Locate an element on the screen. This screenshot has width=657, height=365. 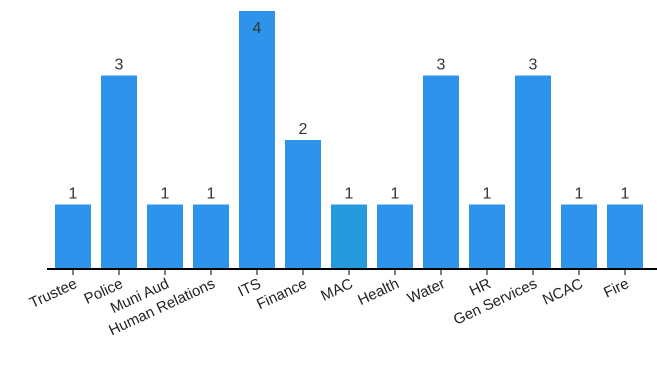
x-ticks-group is located at coordinates (349, 272).